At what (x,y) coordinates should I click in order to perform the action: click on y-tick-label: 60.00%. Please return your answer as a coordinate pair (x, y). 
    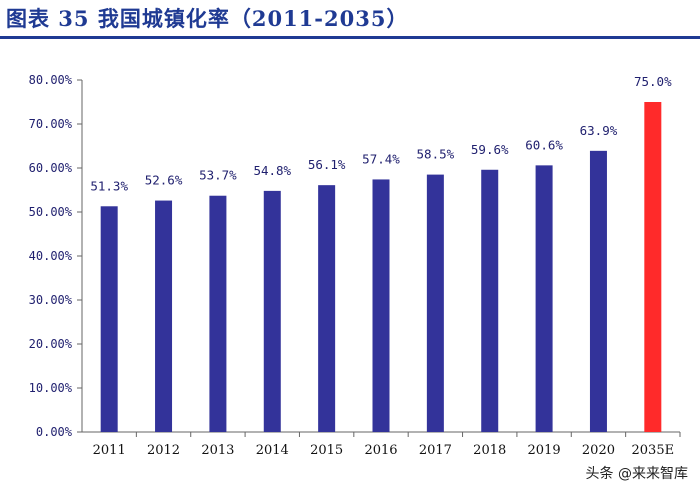
    Looking at the image, I should click on (51, 168).